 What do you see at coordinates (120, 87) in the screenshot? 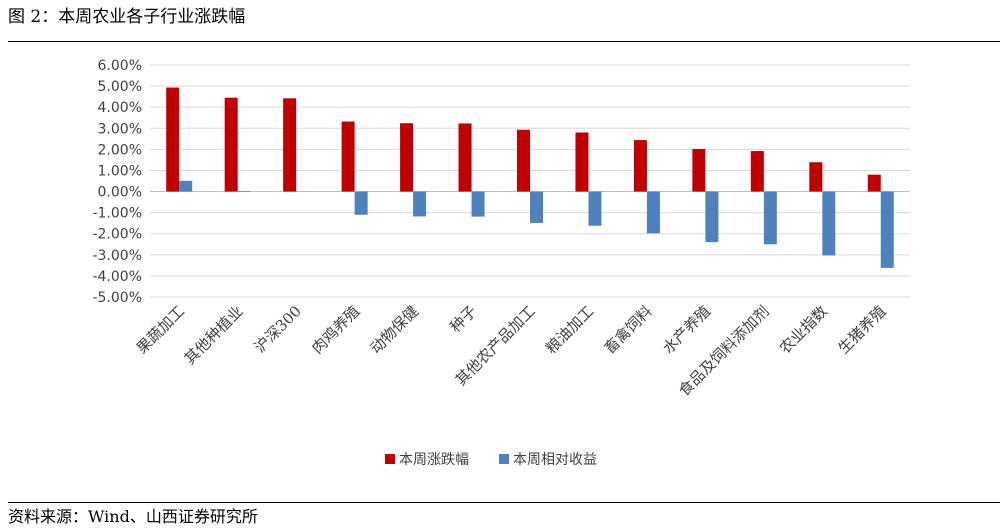
I see `y-tick-label: 5.00%` at bounding box center [120, 87].